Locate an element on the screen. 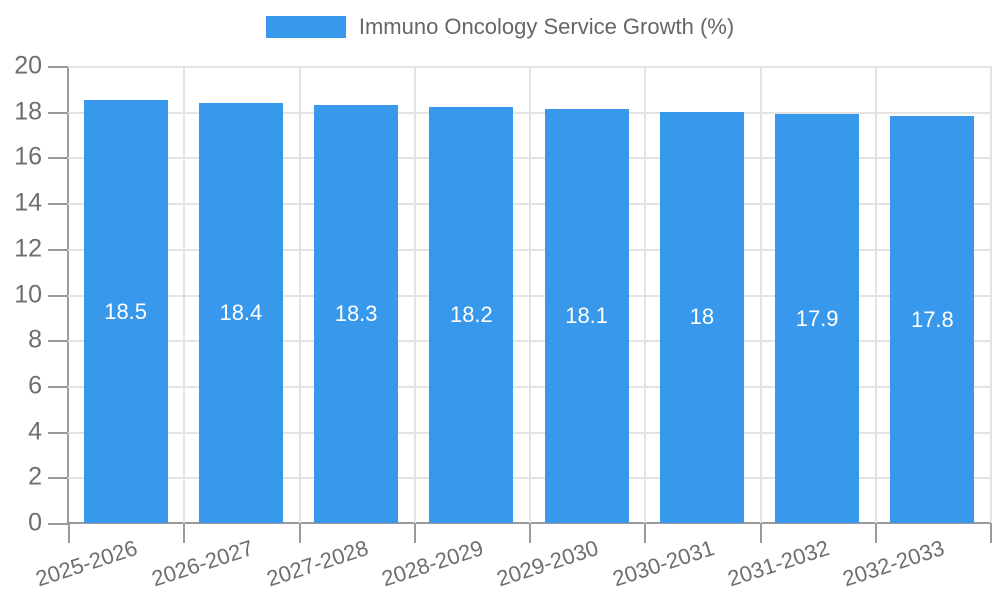 Image resolution: width=1000 pixels, height=600 pixels. y-tick-label: 16 is located at coordinates (28, 156).